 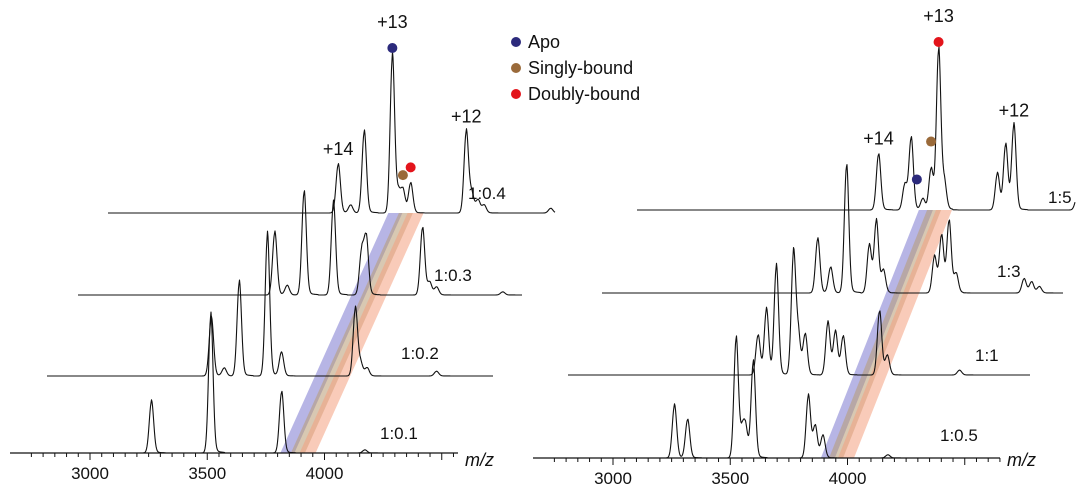 I want to click on left-charge-label: +12, so click(x=466, y=116).